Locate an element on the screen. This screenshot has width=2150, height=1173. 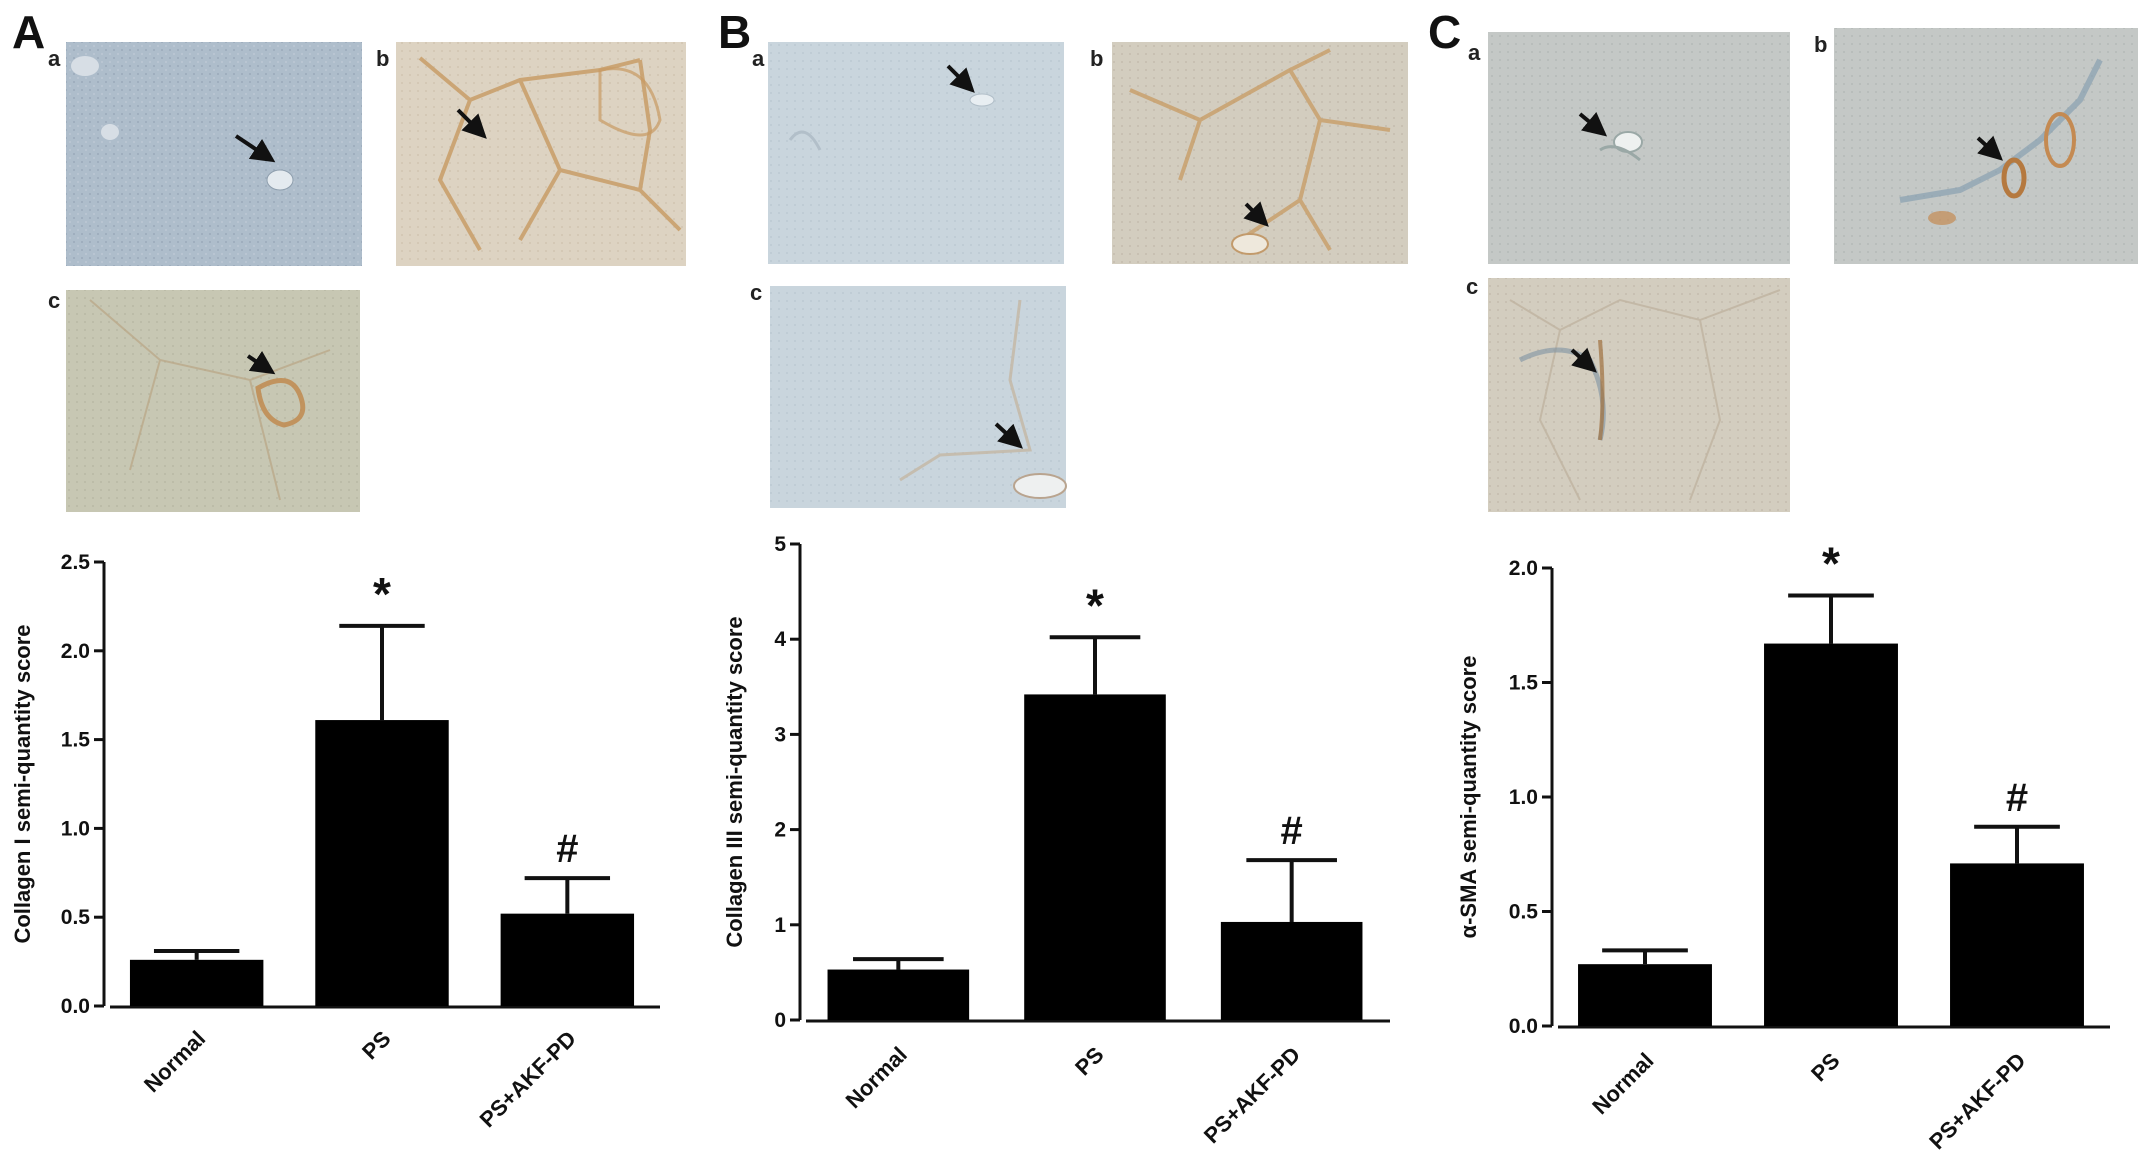
panel-a-image-a-label: a is located at coordinates (54, 58).